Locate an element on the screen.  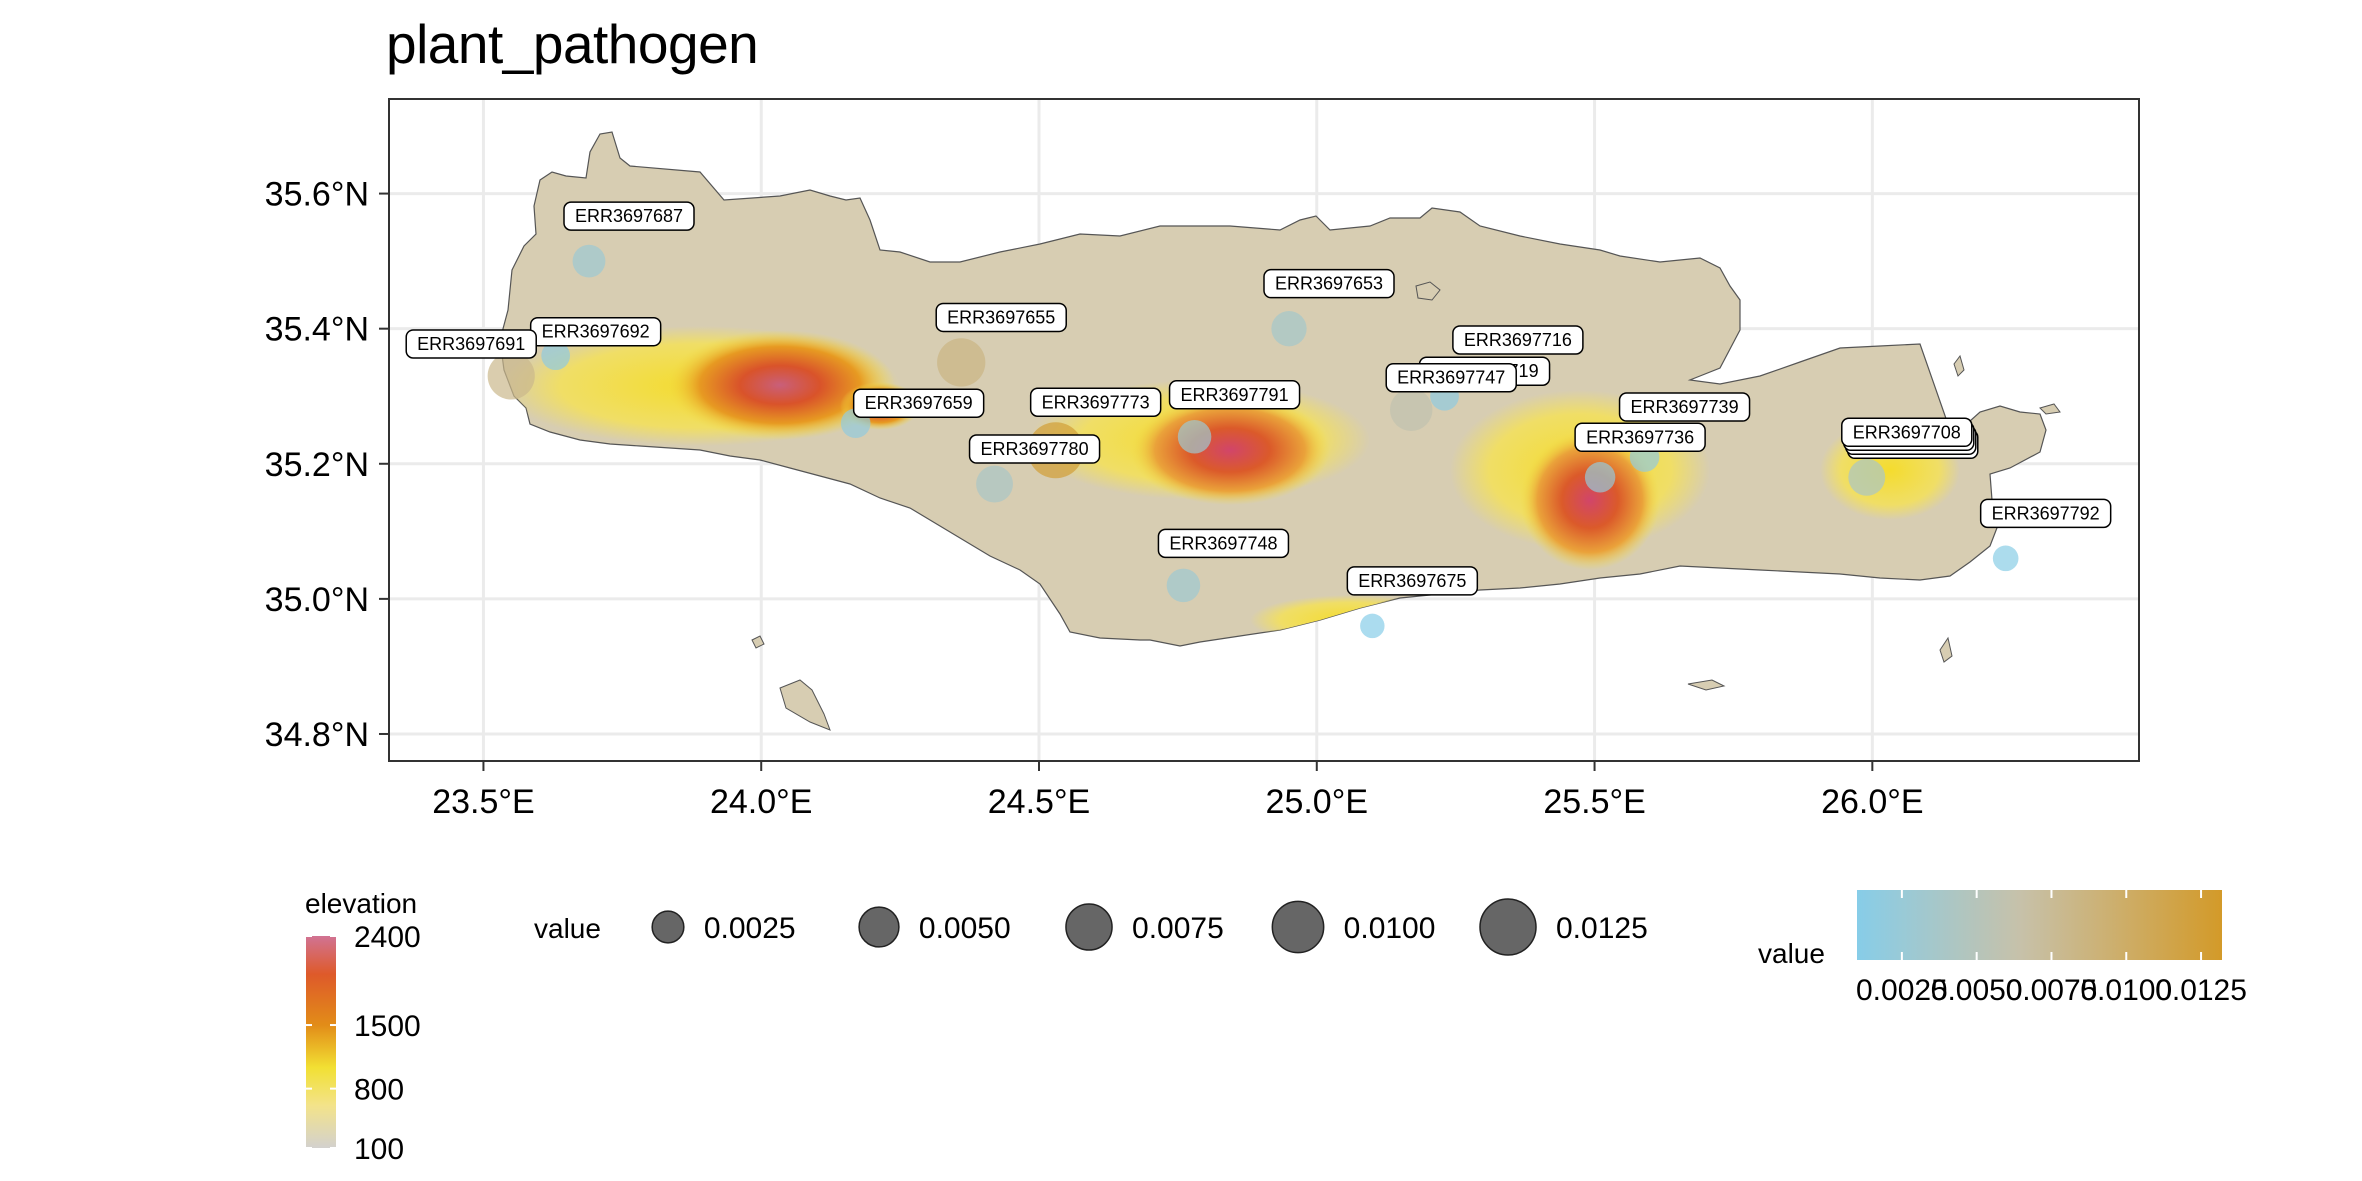
map-title: plant_pathogen is located at coordinates (572, 44).